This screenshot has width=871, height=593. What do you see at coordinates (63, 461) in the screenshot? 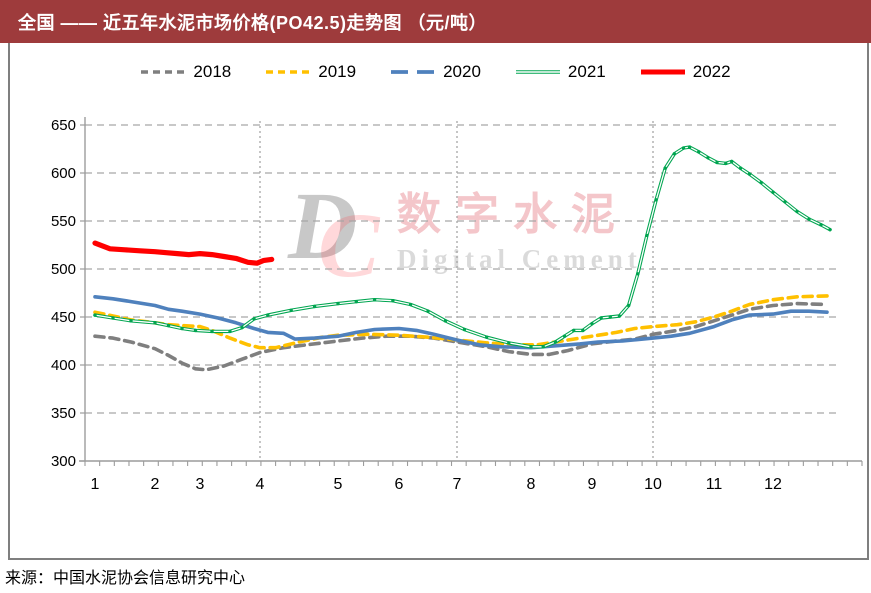
I see `svg-text: 300` at bounding box center [63, 461].